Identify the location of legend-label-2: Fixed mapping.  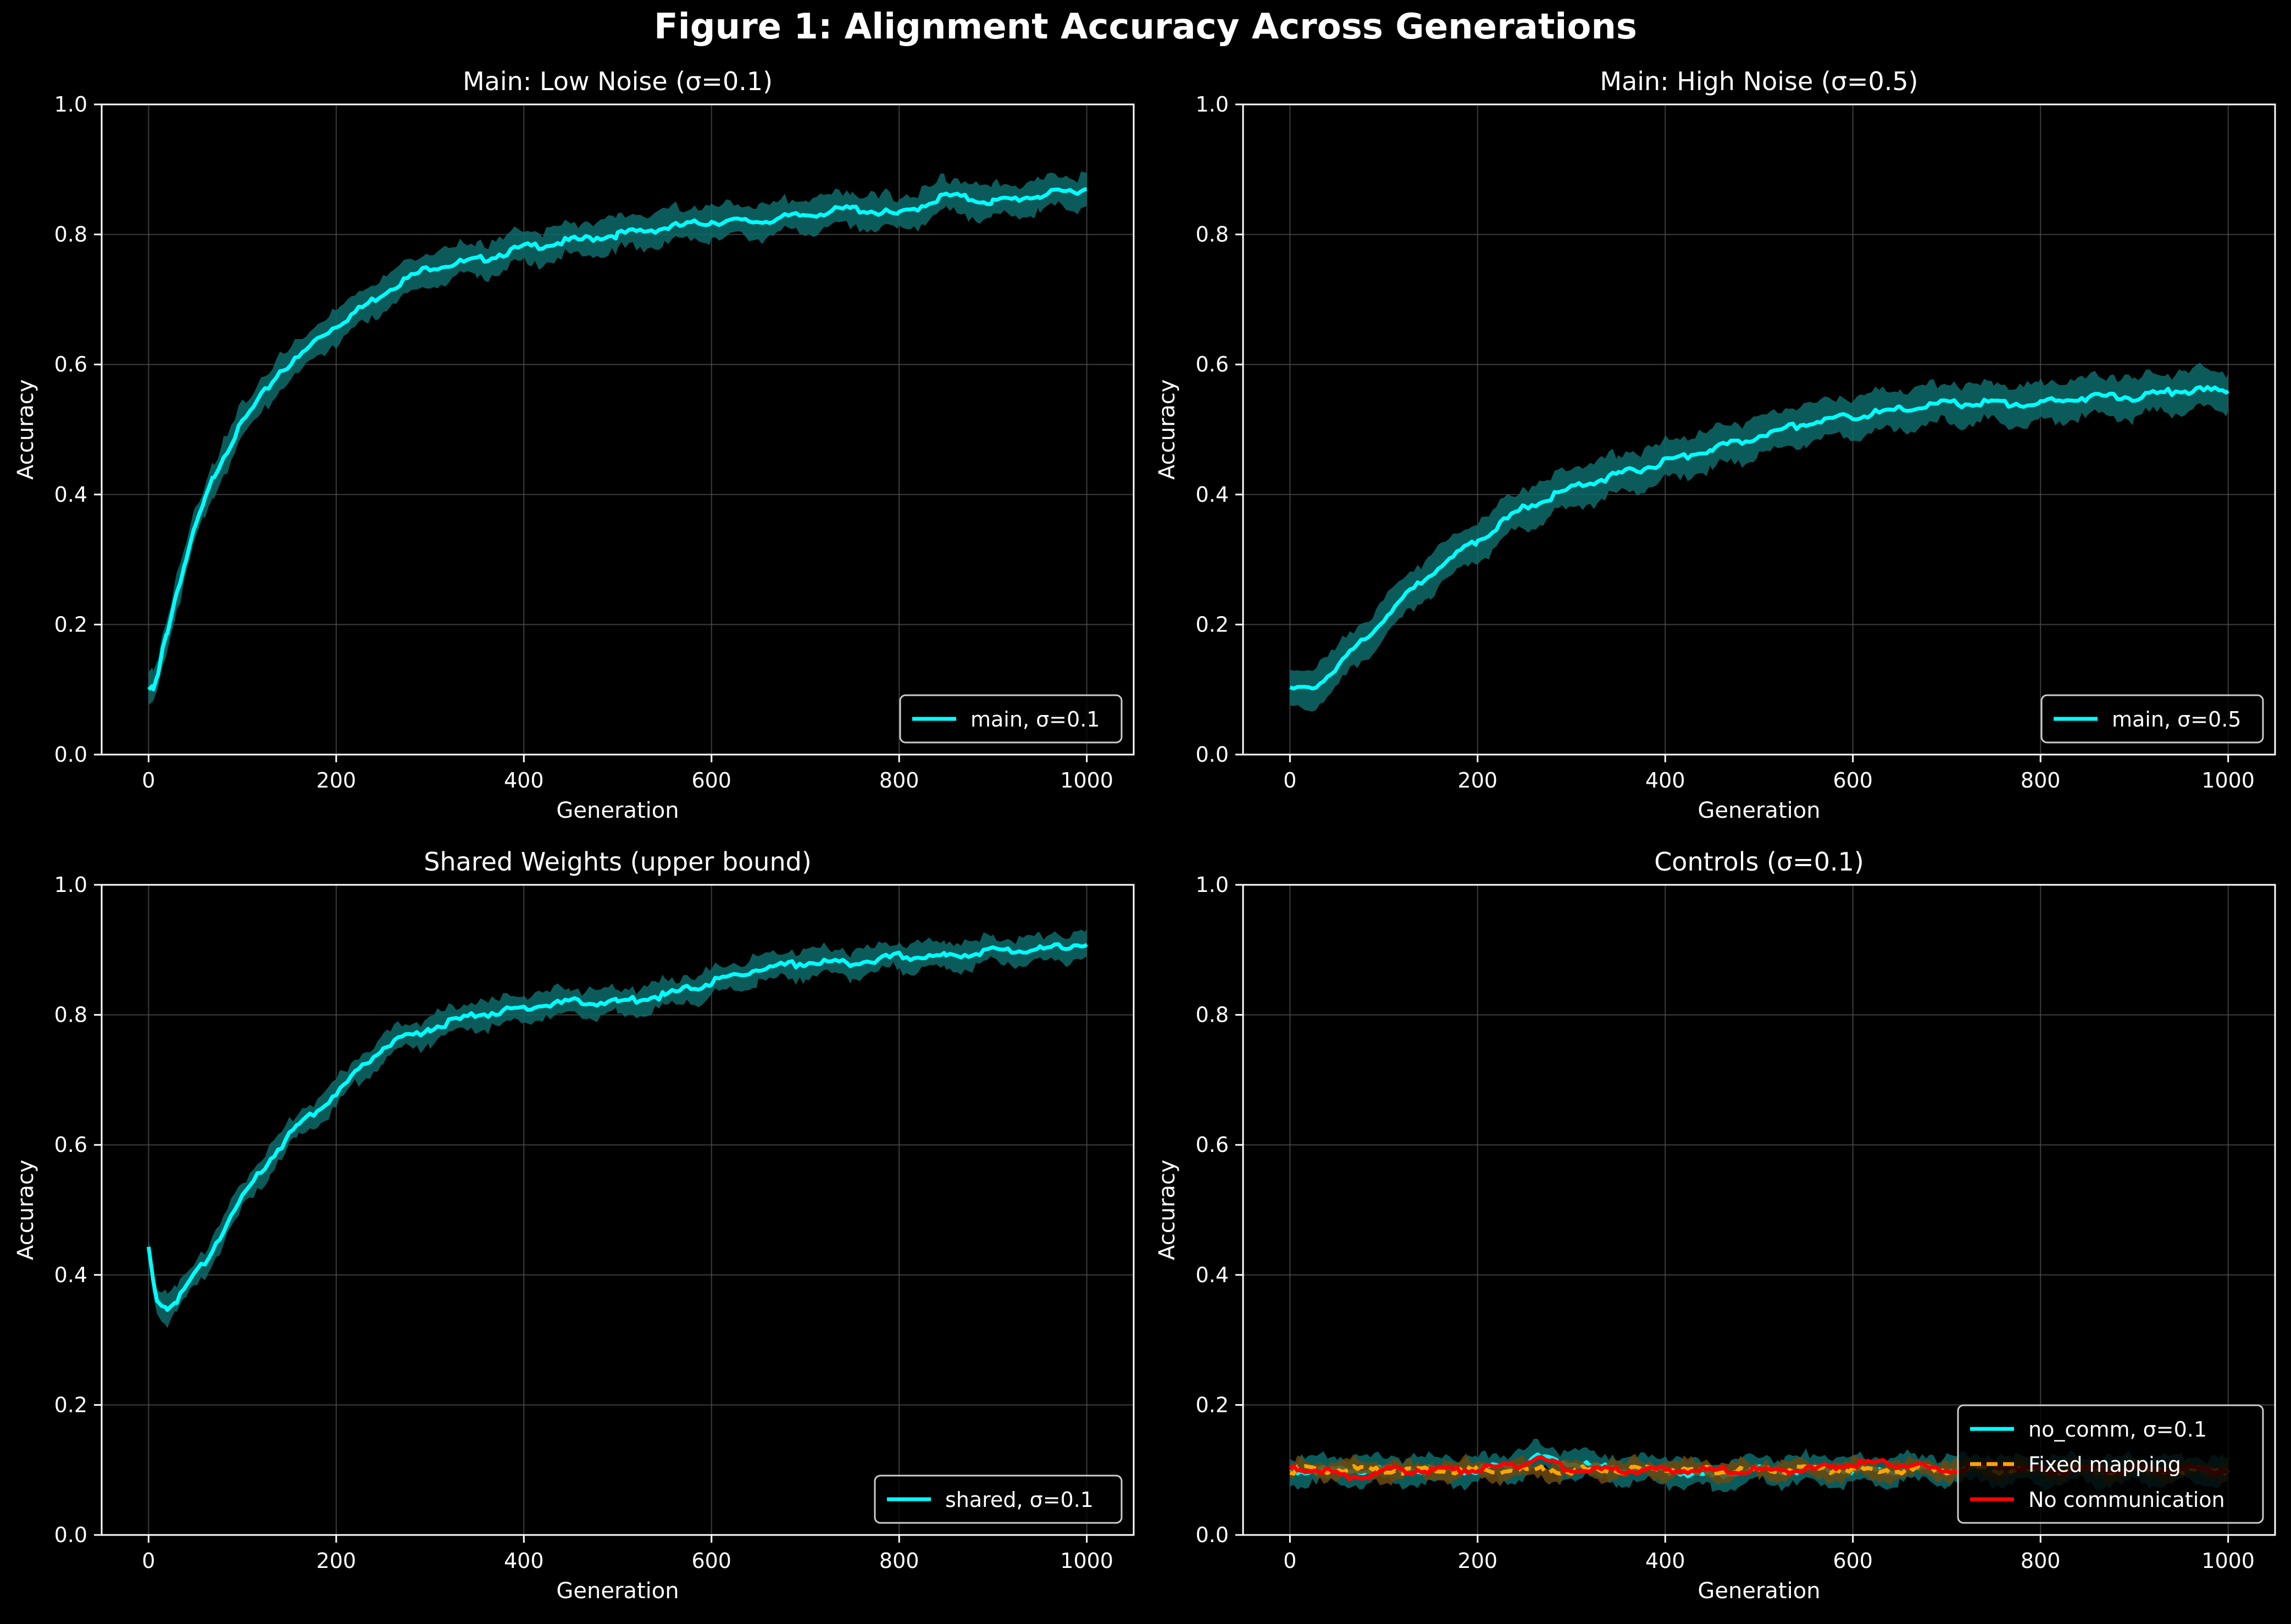
(2104, 1465).